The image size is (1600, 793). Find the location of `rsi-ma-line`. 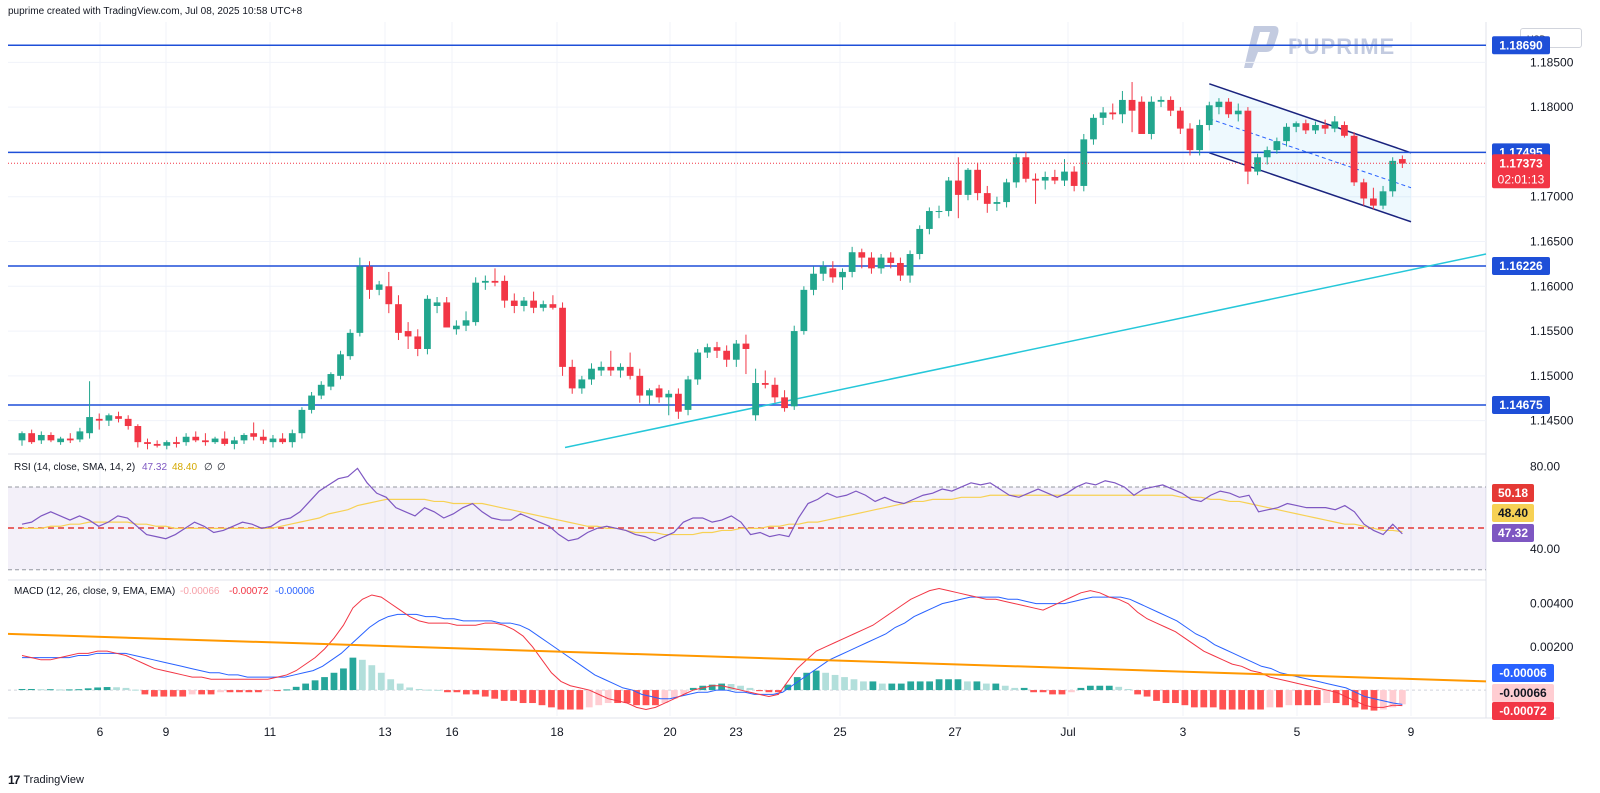

rsi-ma-line is located at coordinates (712, 515).